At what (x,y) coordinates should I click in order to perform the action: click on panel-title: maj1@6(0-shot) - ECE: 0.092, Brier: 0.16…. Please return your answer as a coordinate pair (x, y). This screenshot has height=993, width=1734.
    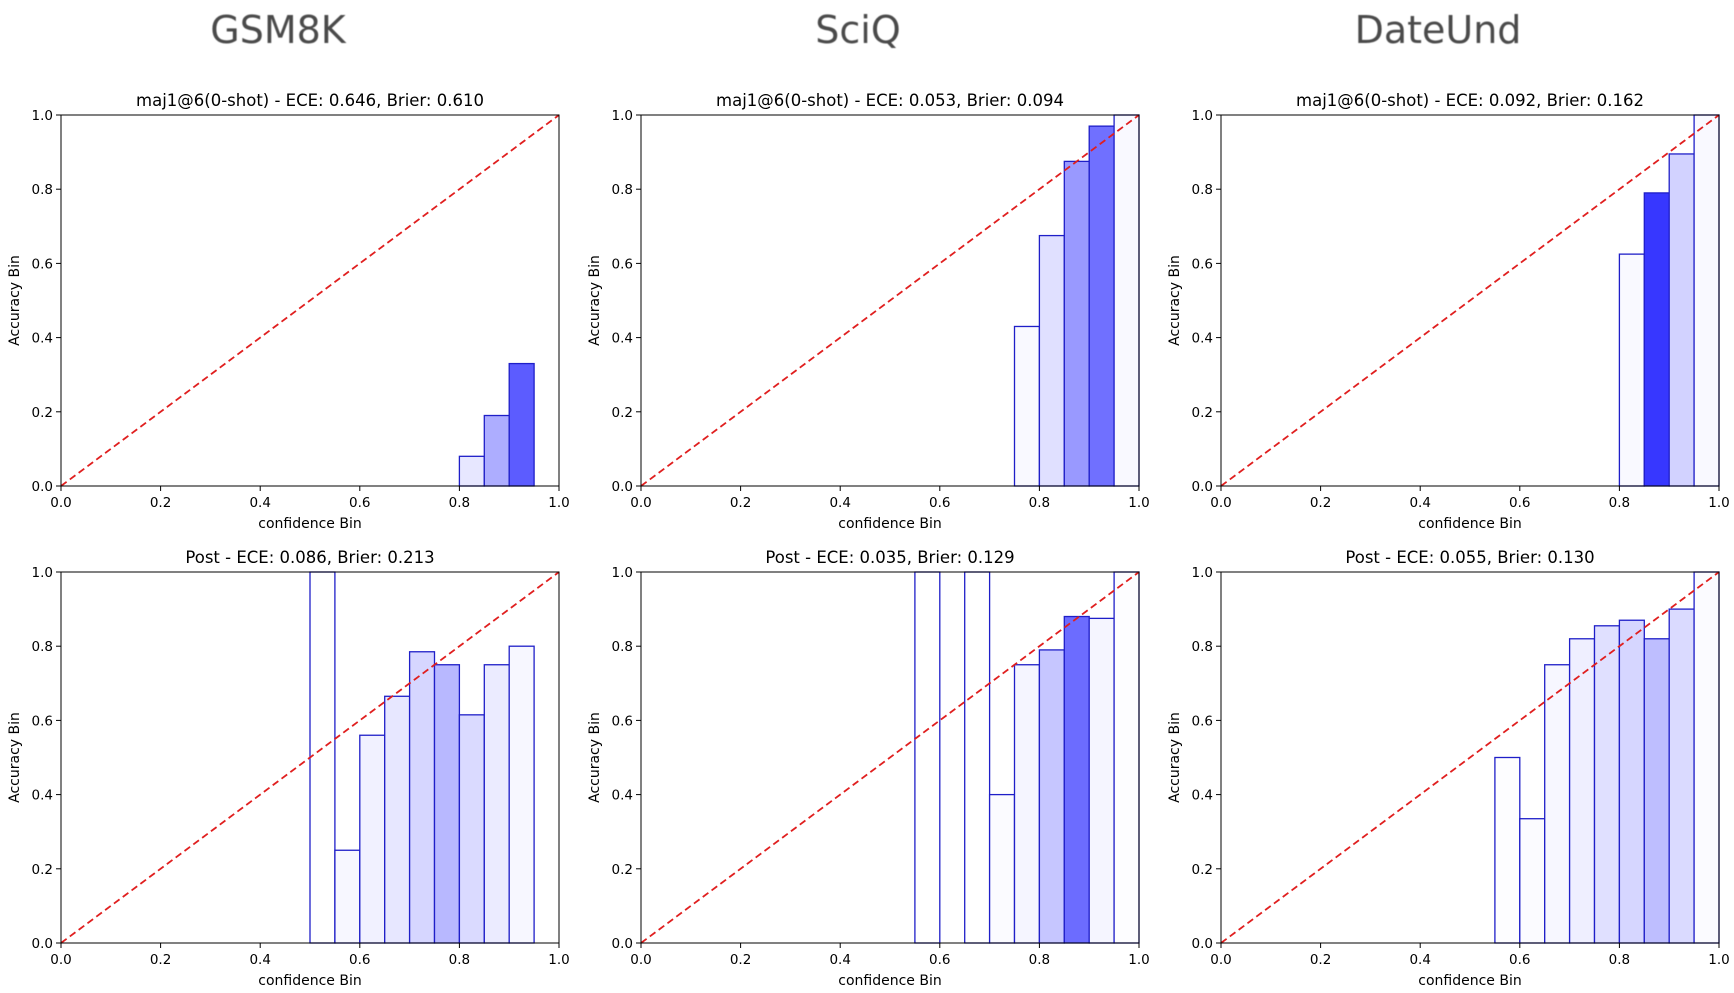
    Looking at the image, I should click on (1470, 100).